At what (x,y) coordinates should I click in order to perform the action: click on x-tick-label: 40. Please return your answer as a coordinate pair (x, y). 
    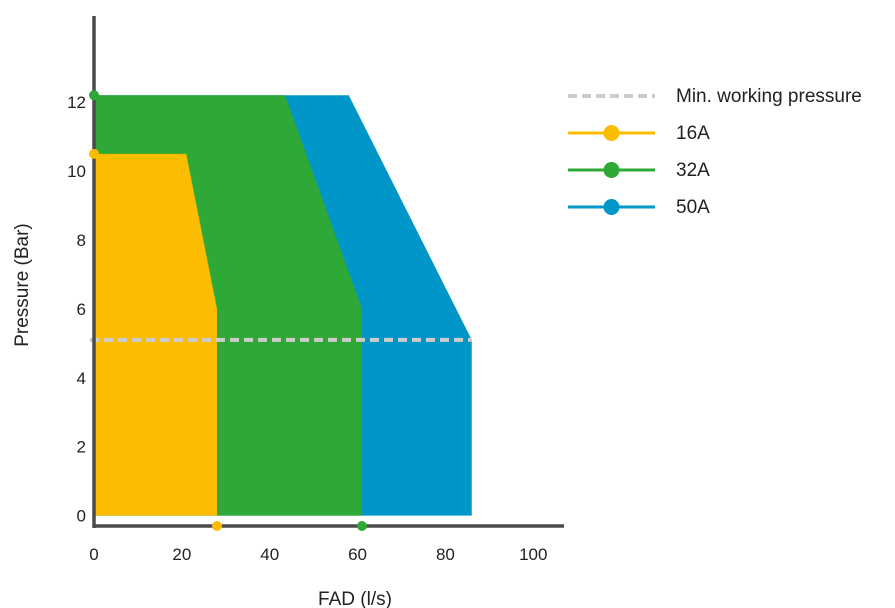
    Looking at the image, I should click on (269, 554).